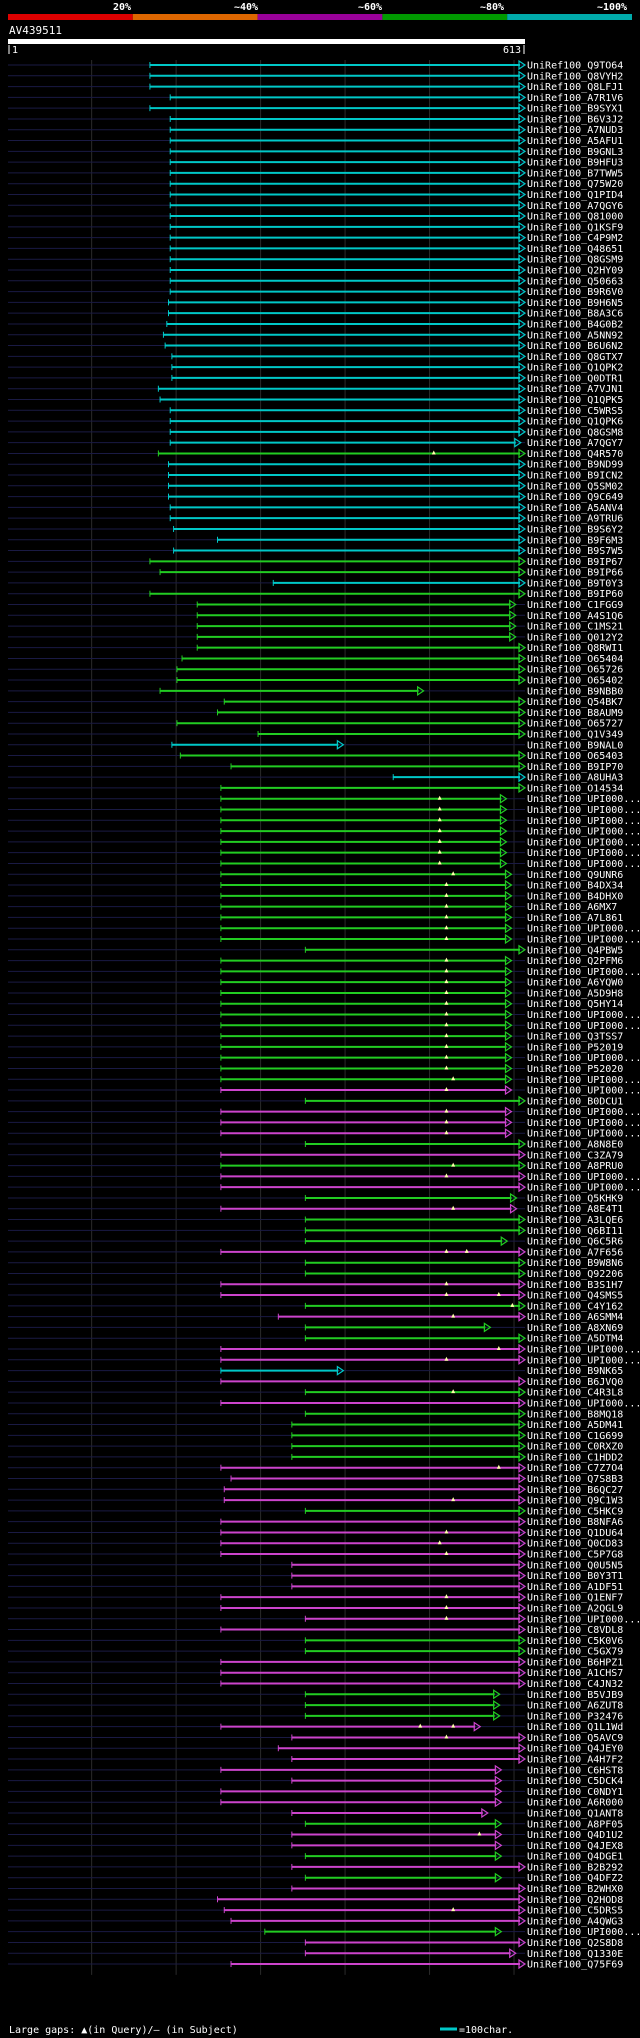  I want to click on hit-row: UniRef100_B9NBB0, so click(315, 691).